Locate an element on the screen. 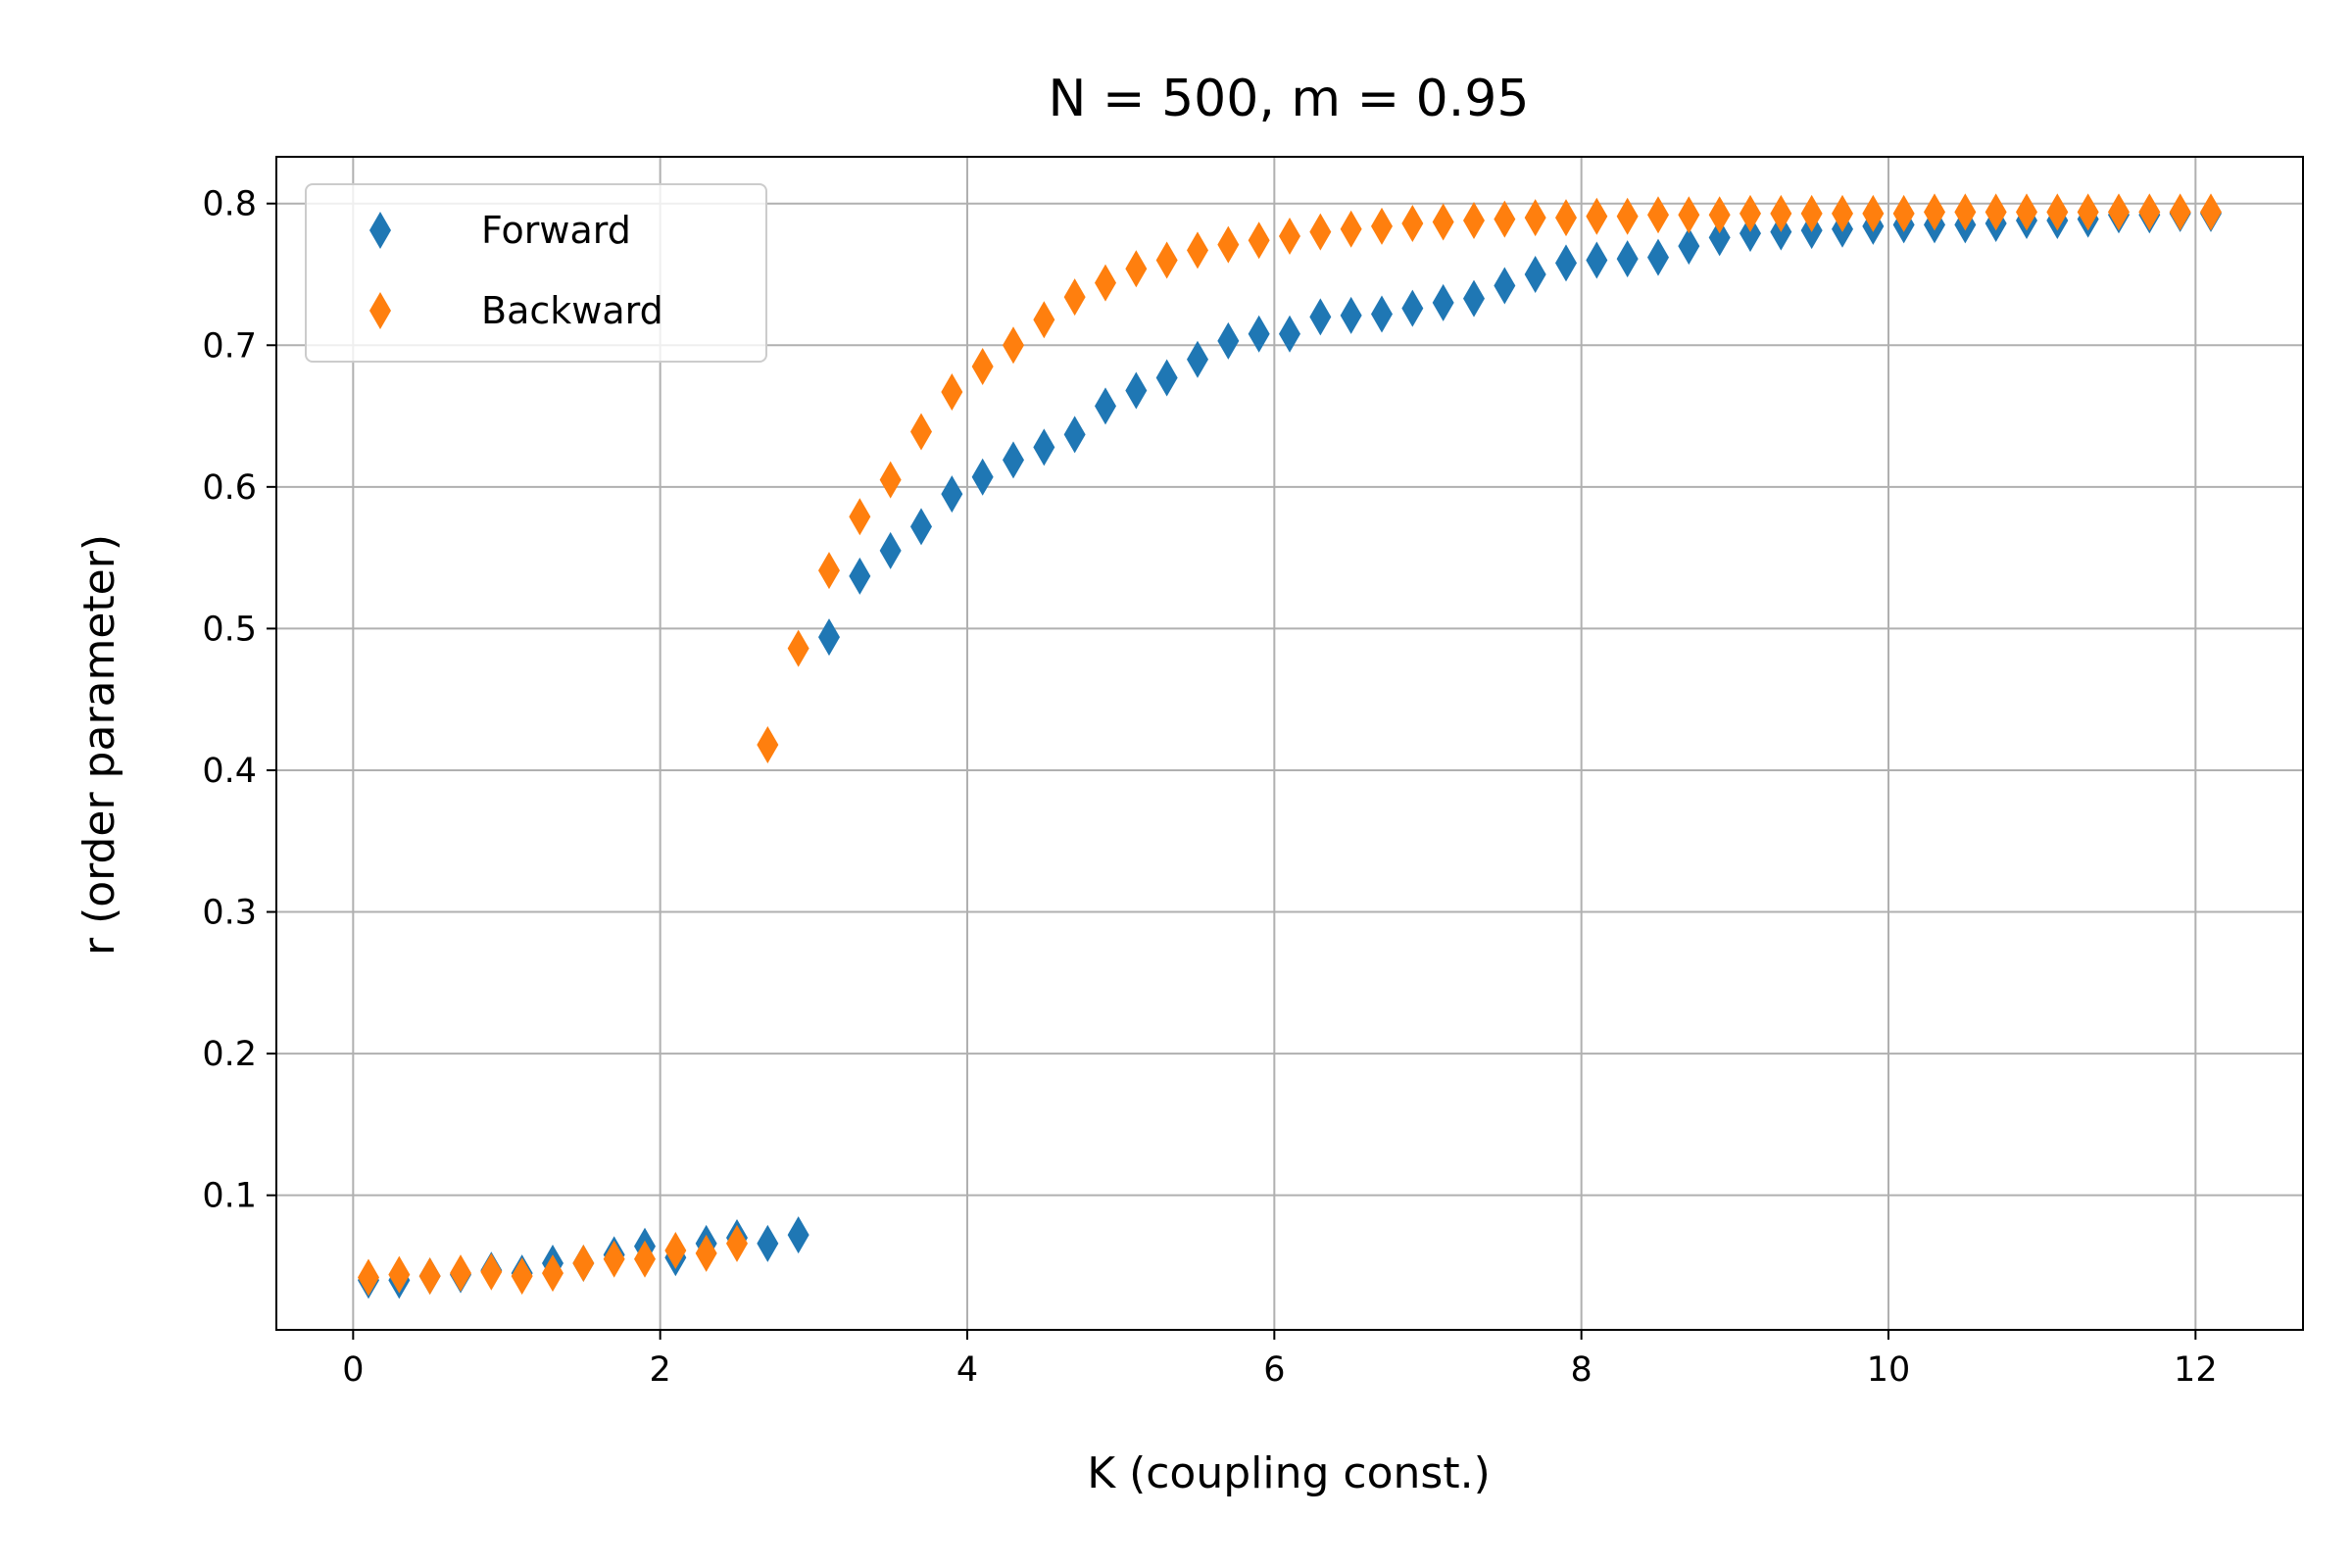 The width and height of the screenshot is (2352, 1568). x-tick-label: 0 is located at coordinates (353, 1370).